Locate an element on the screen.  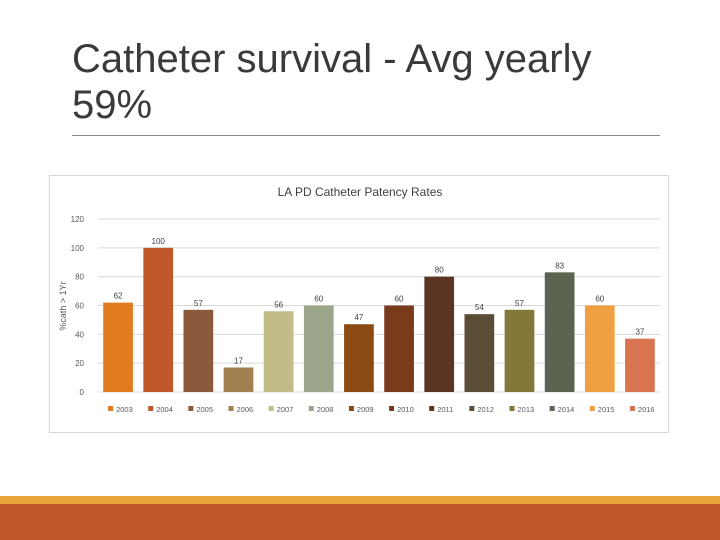
legend-swatch-2007 is located at coordinates (271, 408).